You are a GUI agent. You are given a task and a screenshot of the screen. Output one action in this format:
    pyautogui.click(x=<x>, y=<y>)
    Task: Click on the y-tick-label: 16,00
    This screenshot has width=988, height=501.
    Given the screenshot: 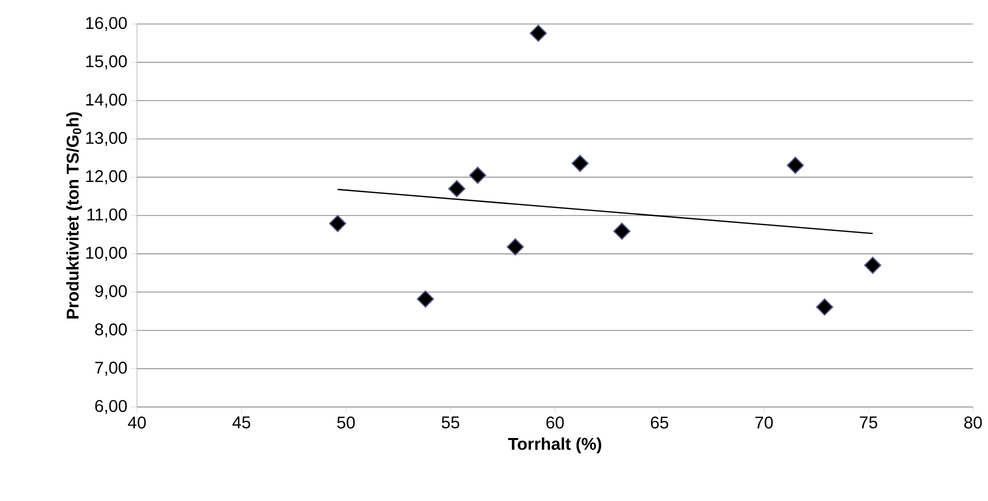 What is the action you would take?
    pyautogui.click(x=106, y=24)
    